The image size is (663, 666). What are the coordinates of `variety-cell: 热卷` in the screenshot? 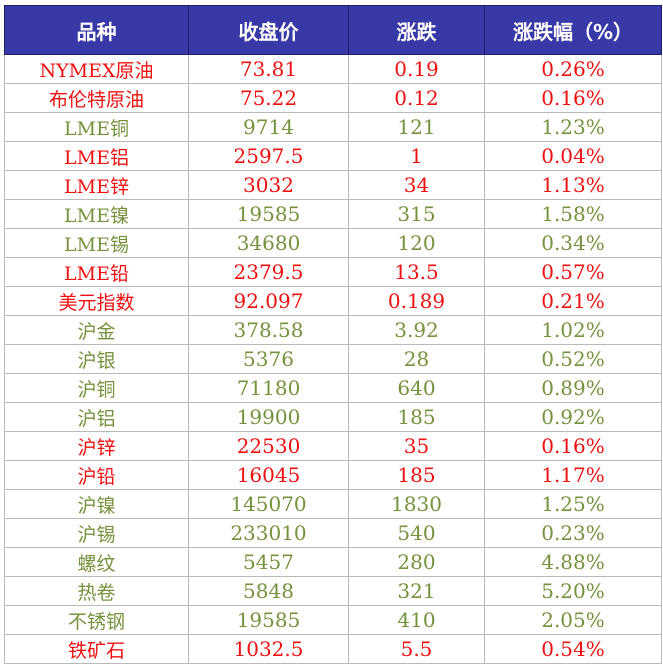 It's located at (96, 591).